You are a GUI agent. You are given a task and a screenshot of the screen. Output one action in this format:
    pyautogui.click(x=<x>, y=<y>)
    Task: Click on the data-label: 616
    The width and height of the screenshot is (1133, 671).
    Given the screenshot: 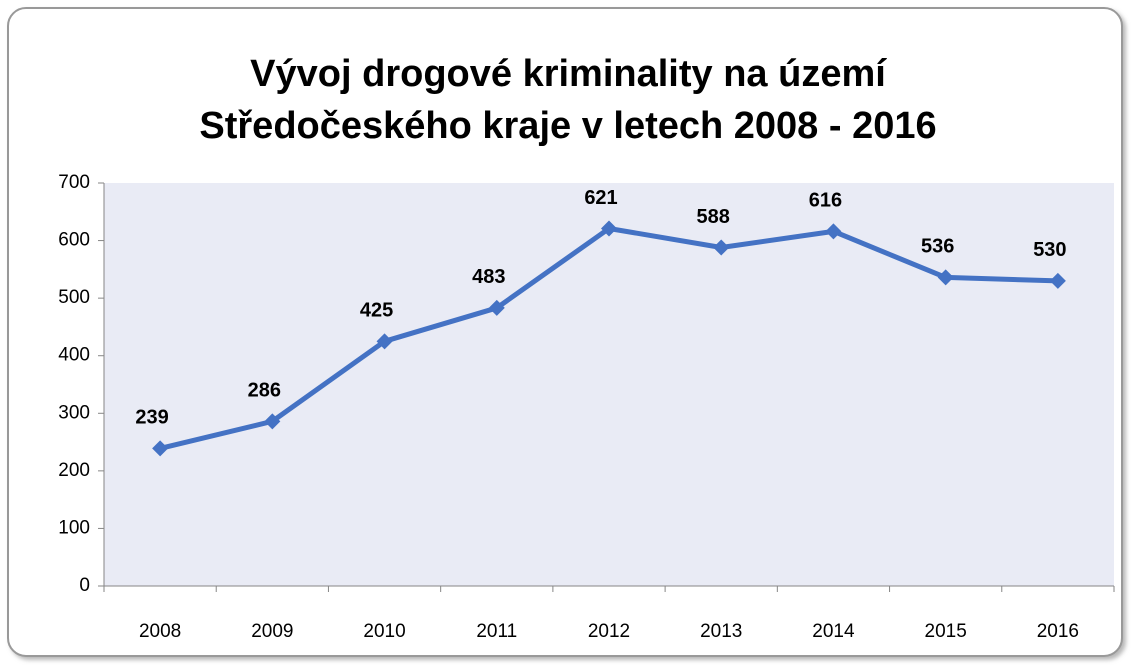 What is the action you would take?
    pyautogui.click(x=825, y=201)
    